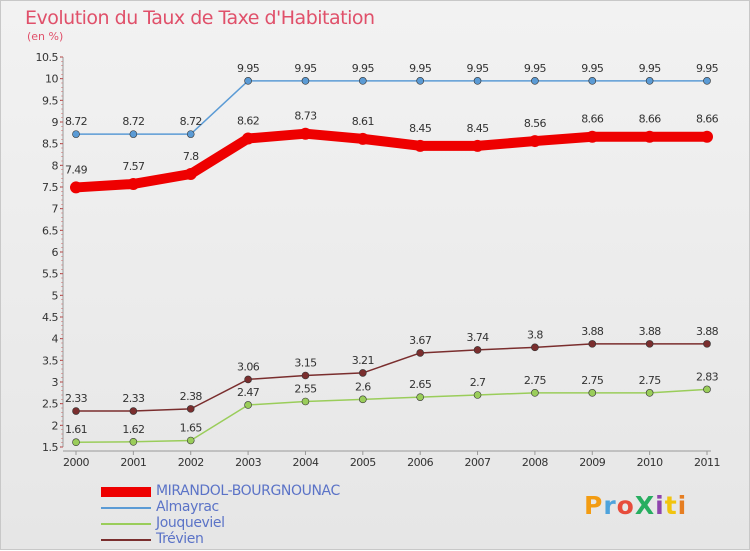 The image size is (750, 551). Describe the element at coordinates (420, 384) in the screenshot. I see `data-label: 2.65` at that location.